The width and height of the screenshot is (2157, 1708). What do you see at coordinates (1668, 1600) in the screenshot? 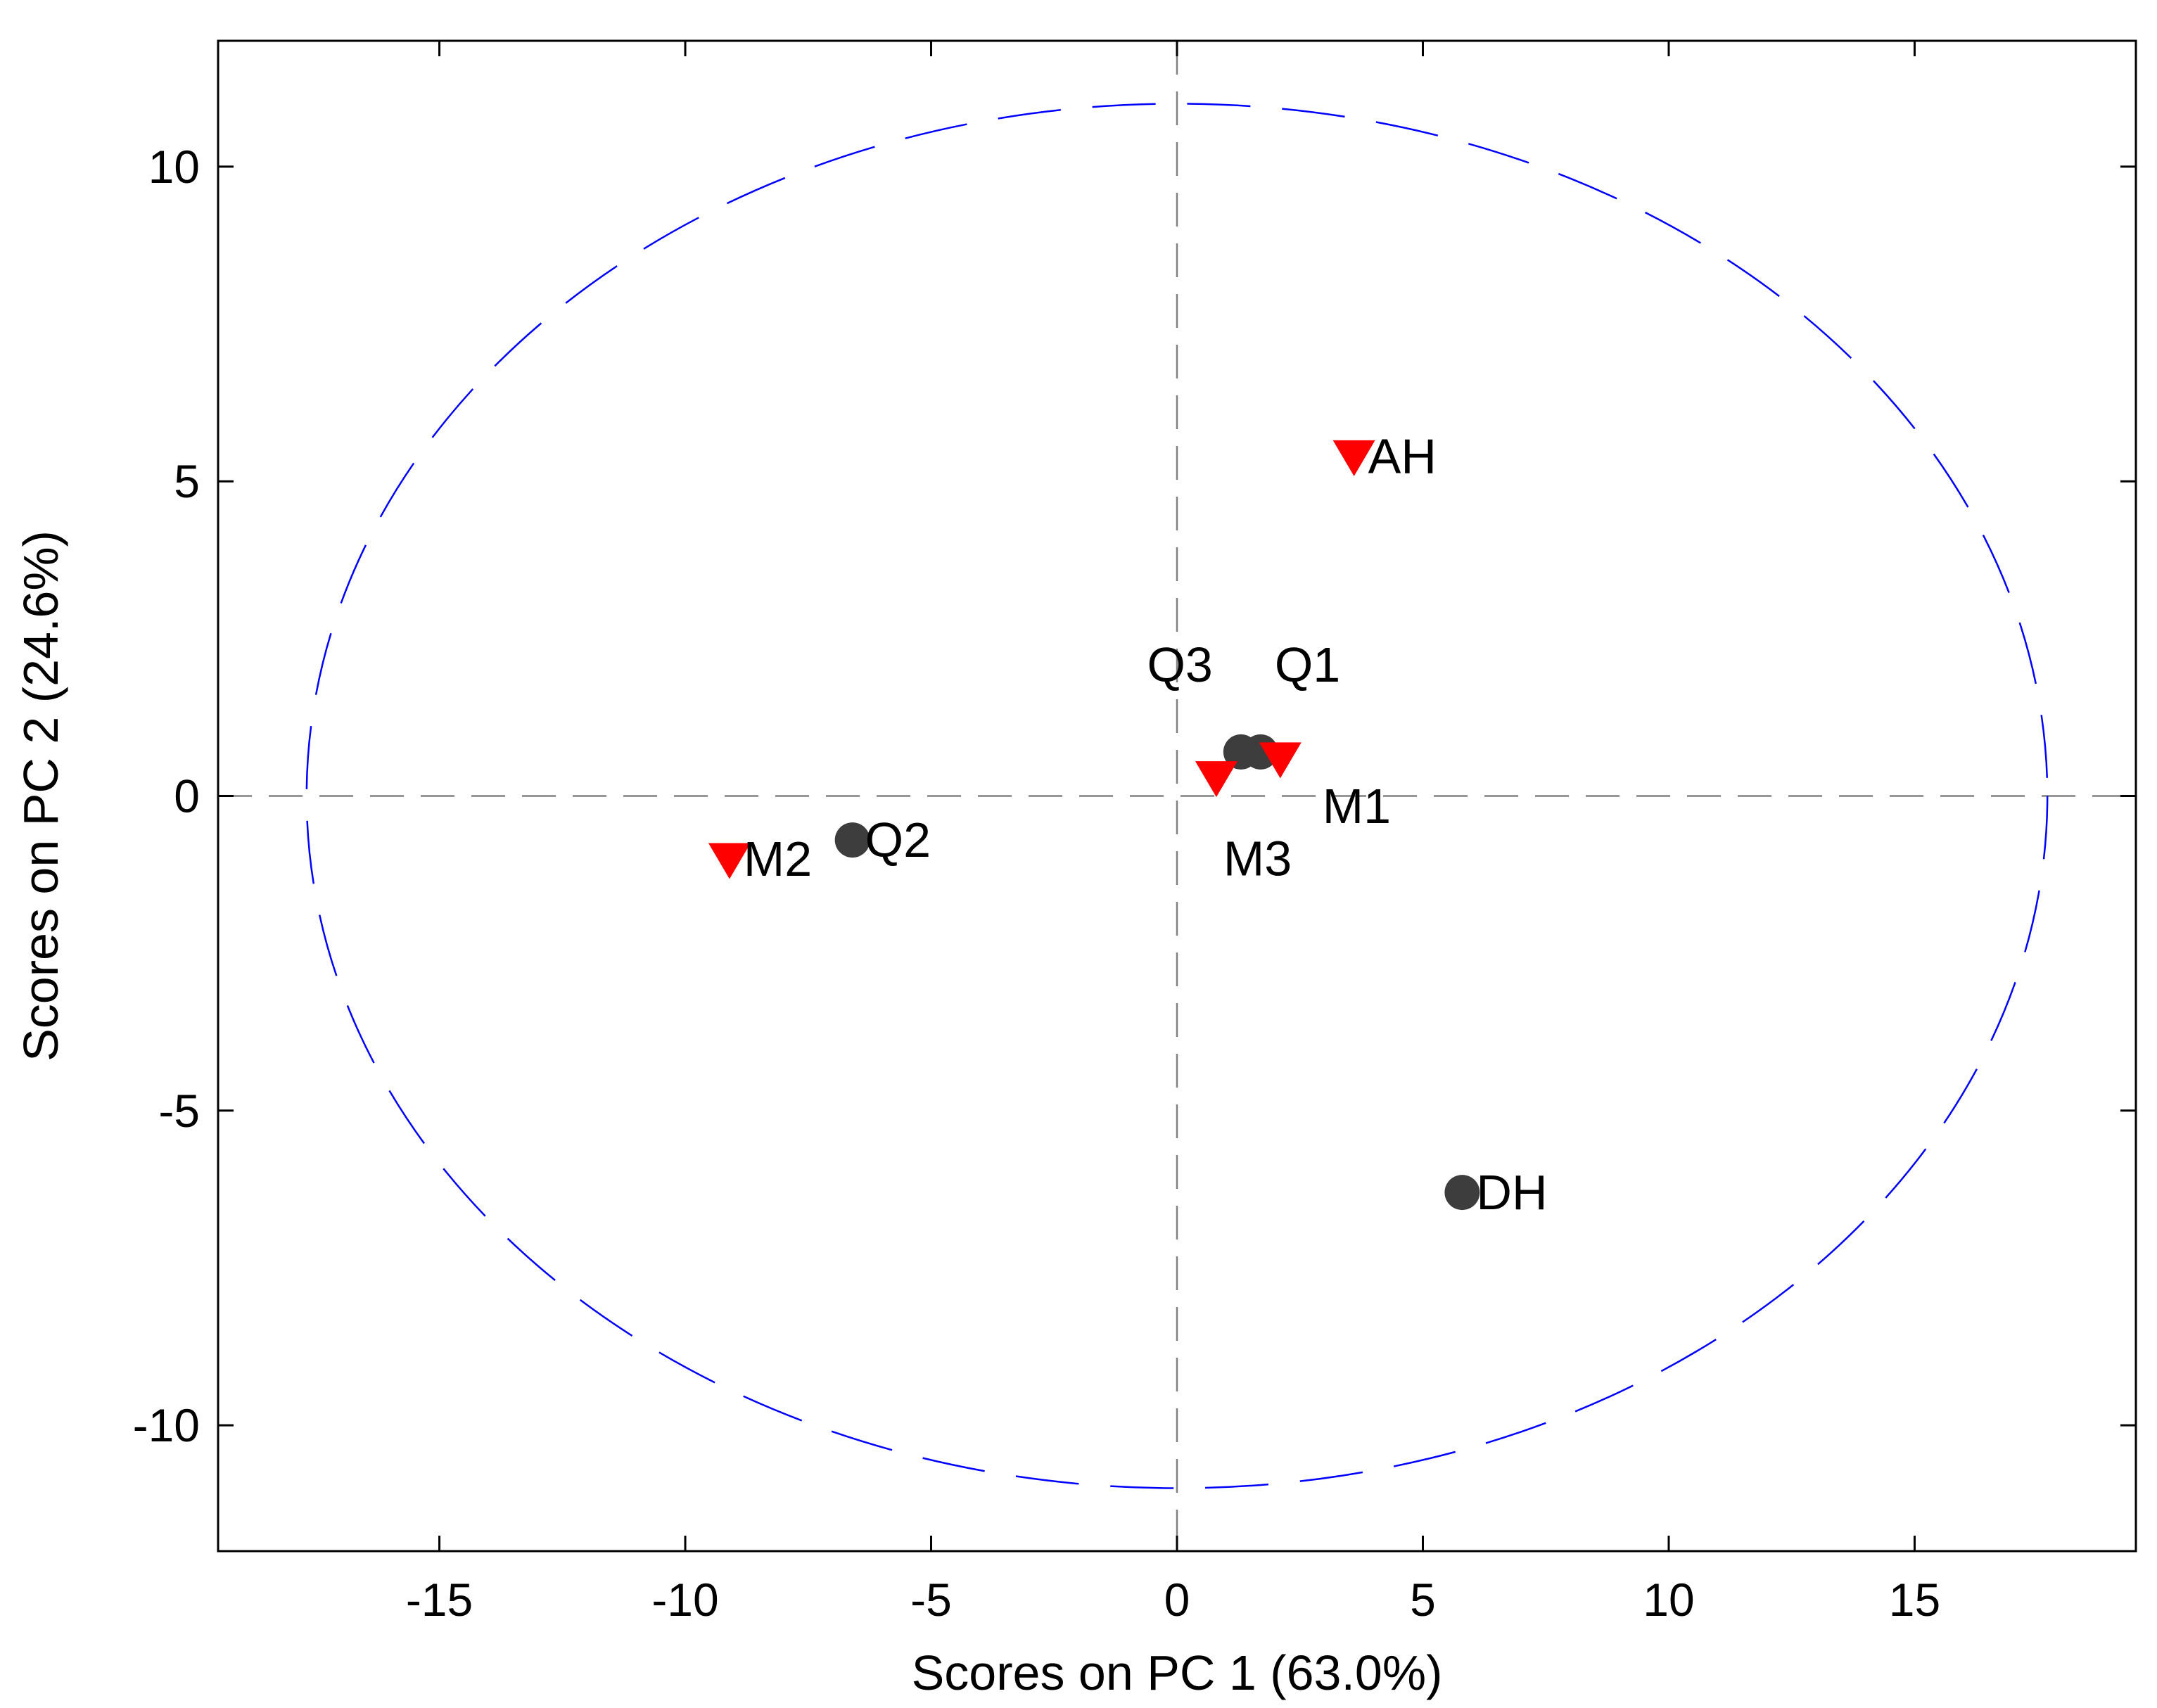
I see `x-tick-label: 10` at bounding box center [1668, 1600].